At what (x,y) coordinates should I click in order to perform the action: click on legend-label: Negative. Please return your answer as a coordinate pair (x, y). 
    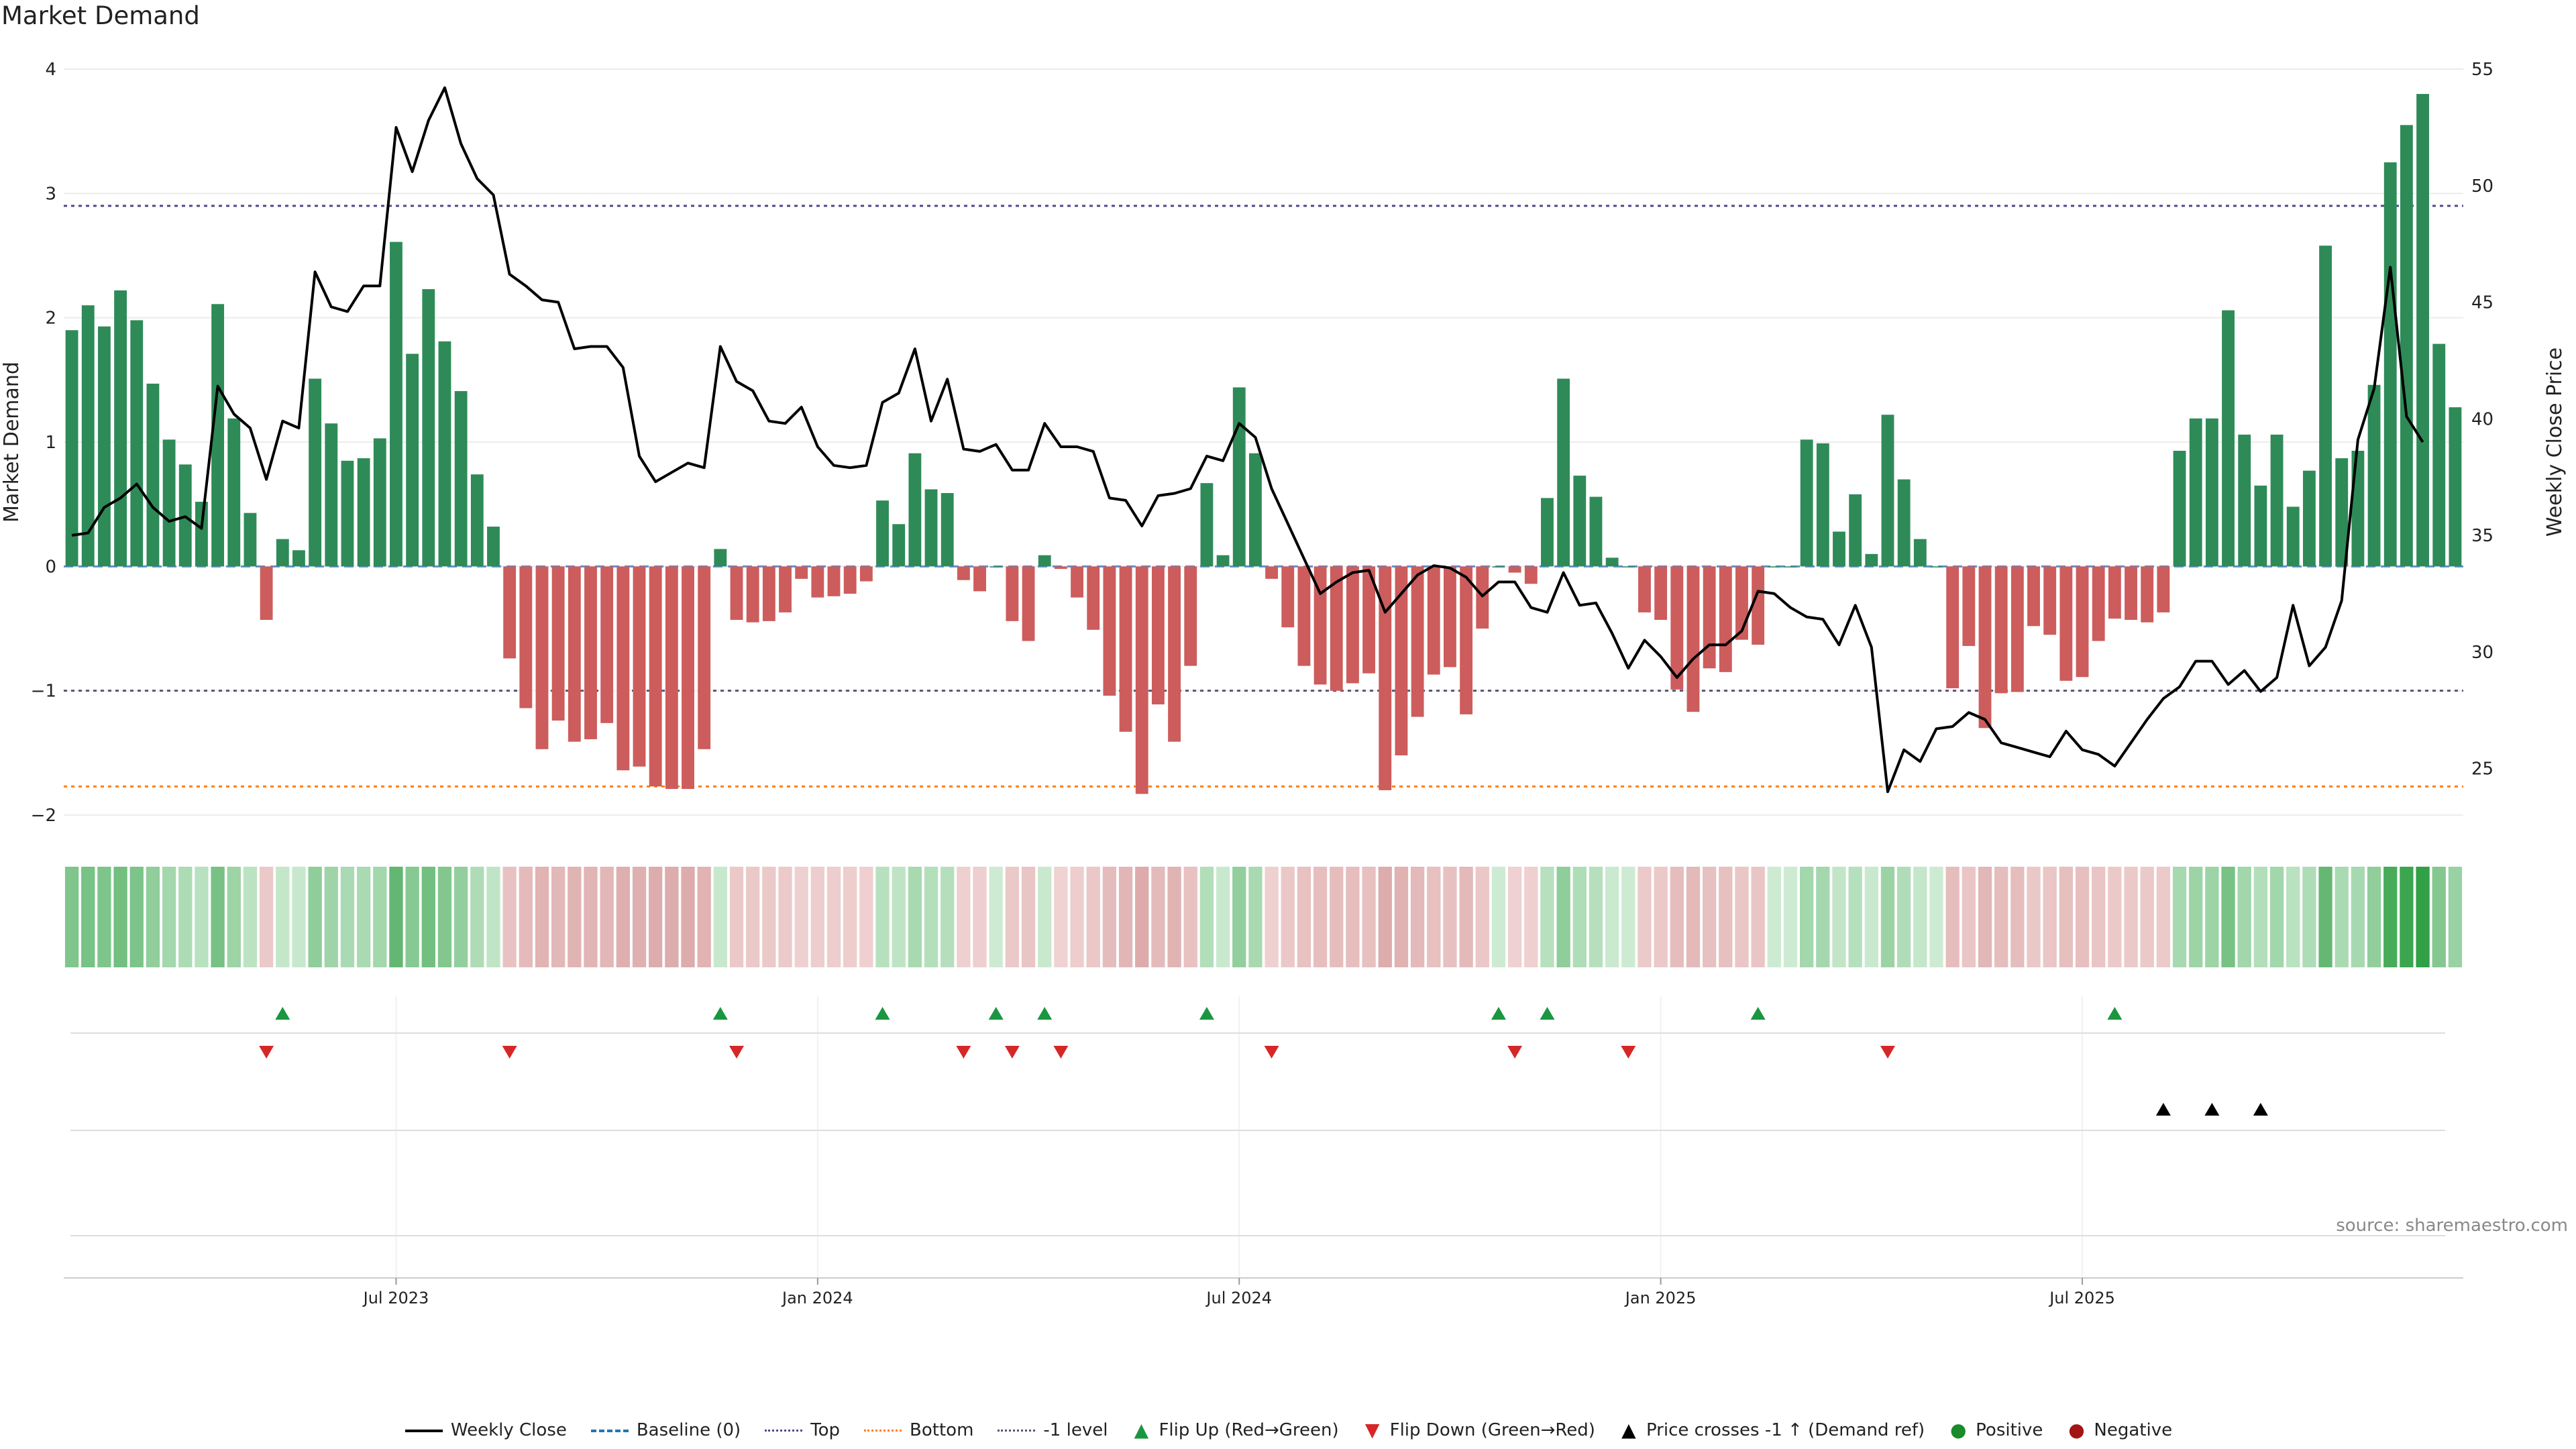
    Looking at the image, I should click on (2133, 1430).